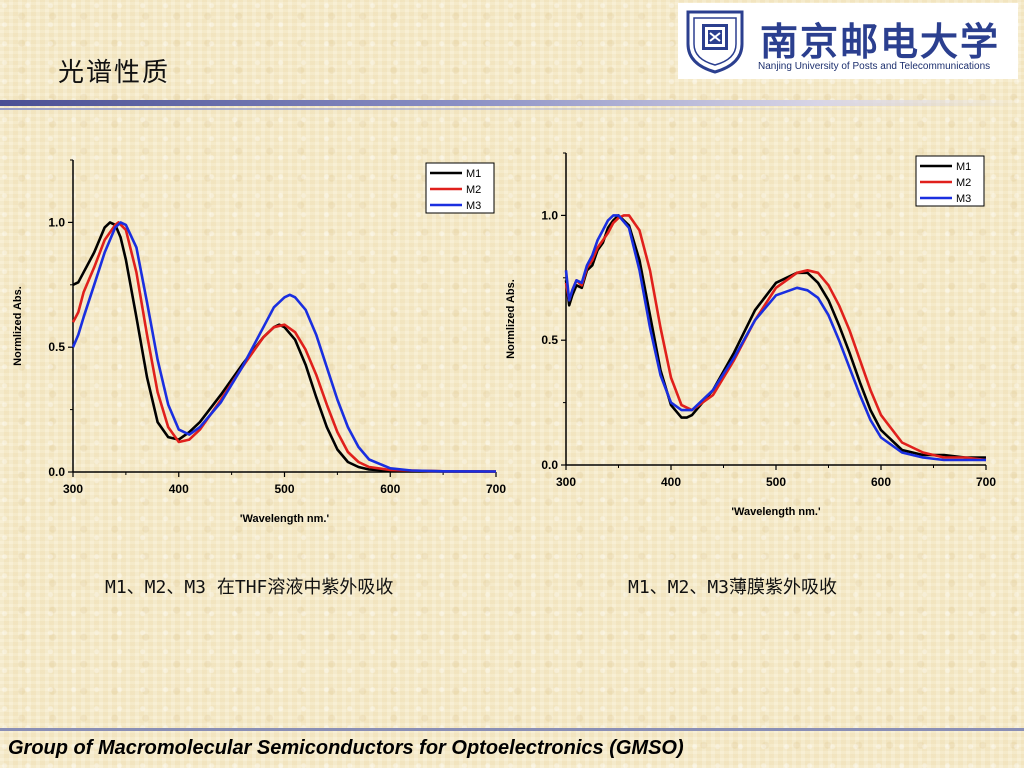  I want to click on header-divider, so click(512, 103).